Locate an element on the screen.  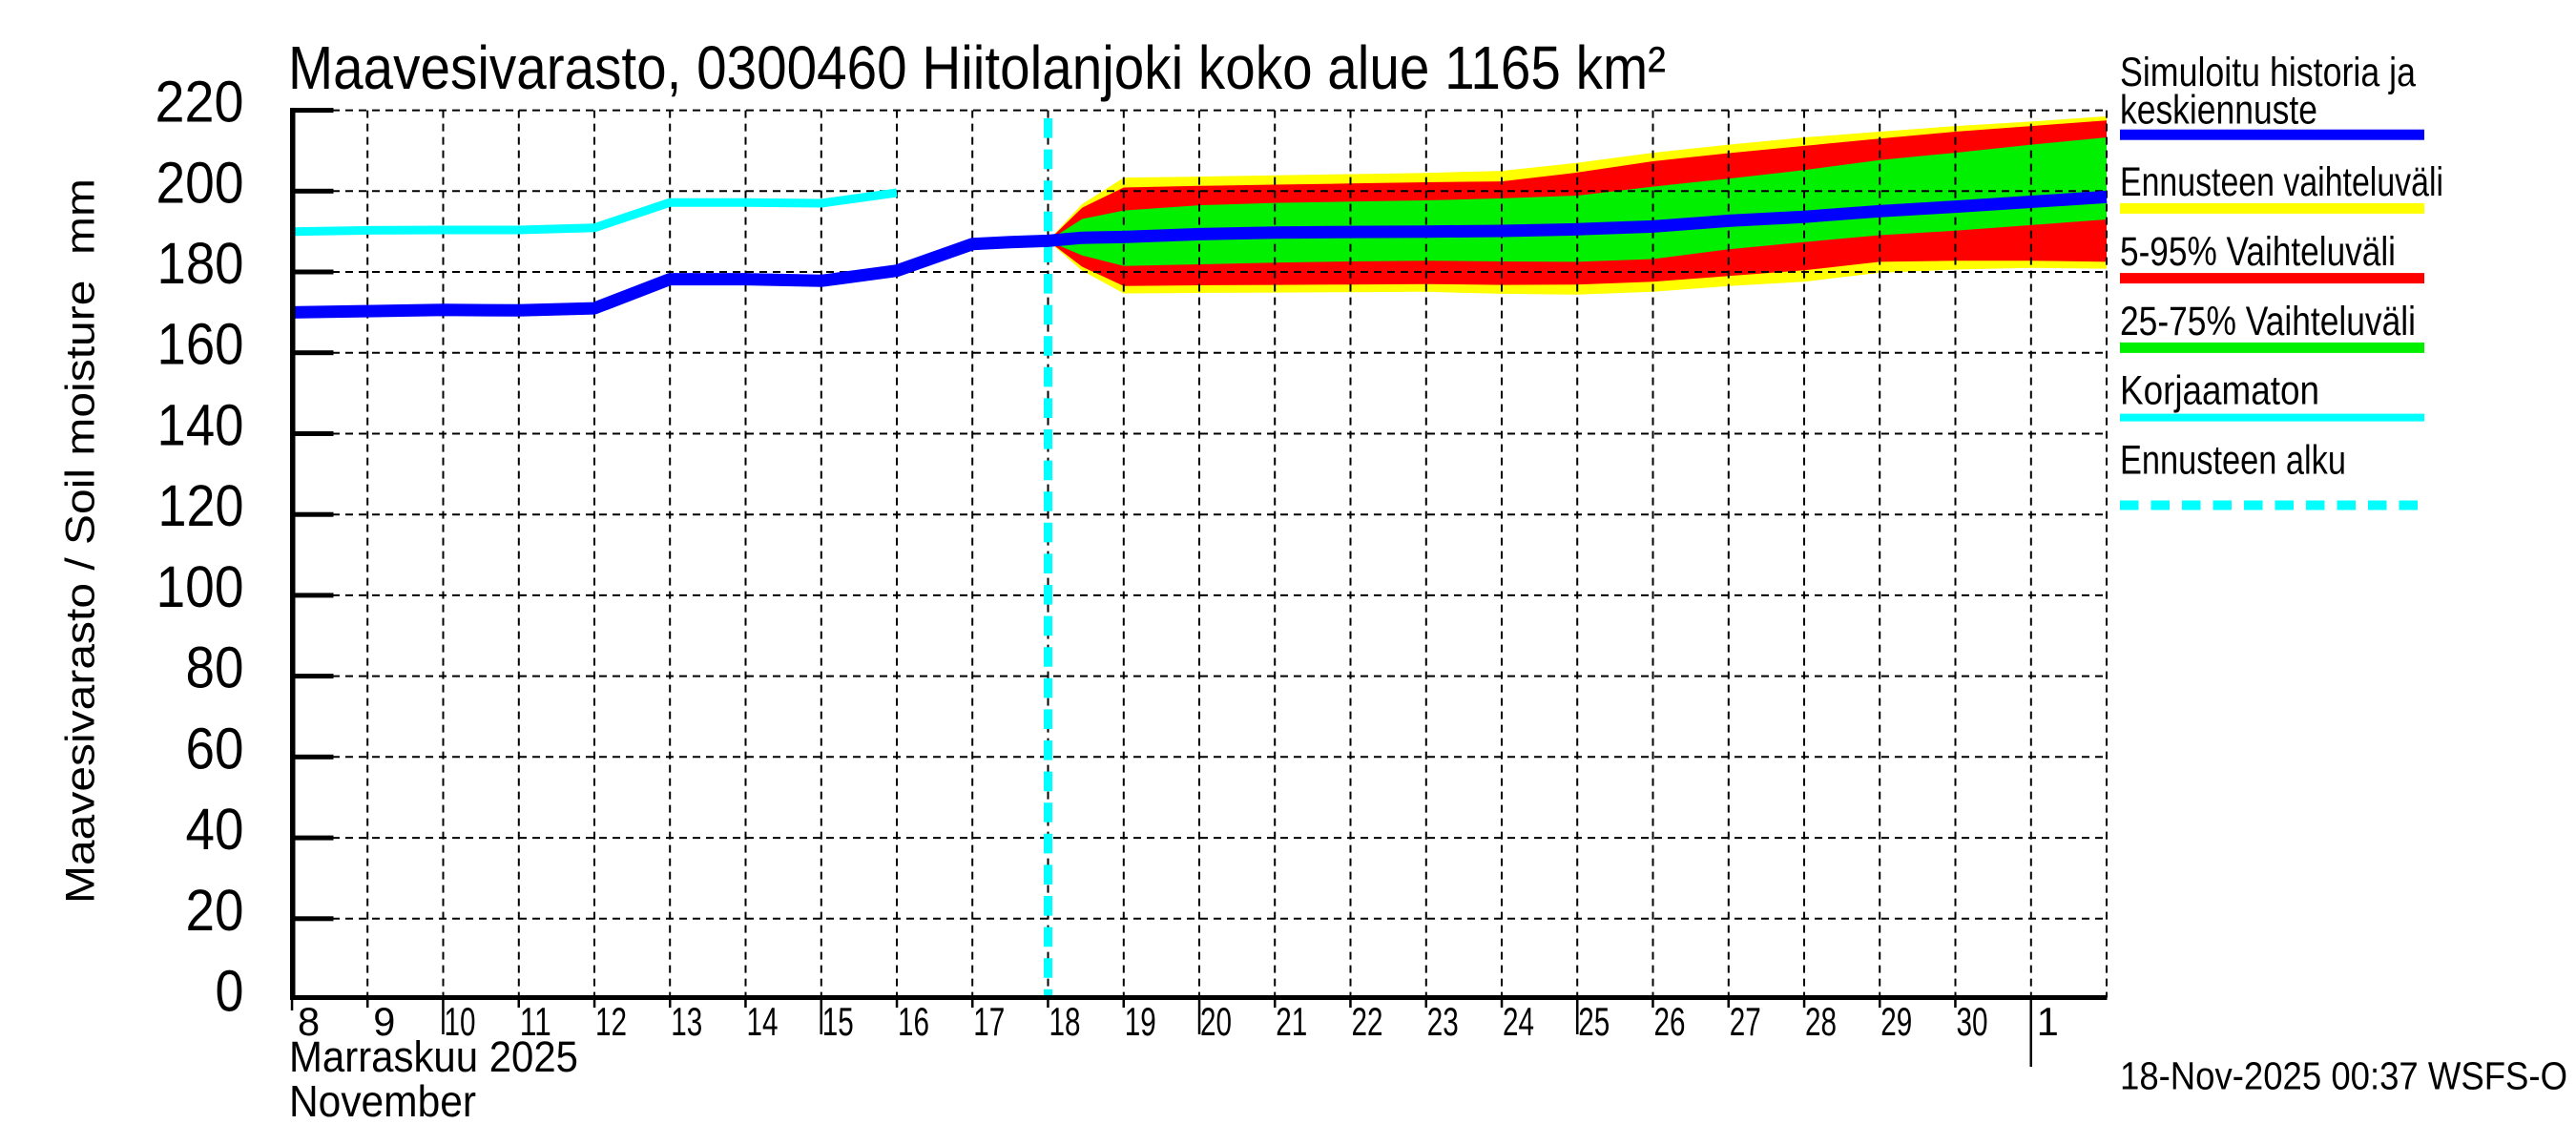
svg-text:Maavesivarasto / Soil moisture: Maavesivarasto / Soil moisture mm is located at coordinates (81, 541).